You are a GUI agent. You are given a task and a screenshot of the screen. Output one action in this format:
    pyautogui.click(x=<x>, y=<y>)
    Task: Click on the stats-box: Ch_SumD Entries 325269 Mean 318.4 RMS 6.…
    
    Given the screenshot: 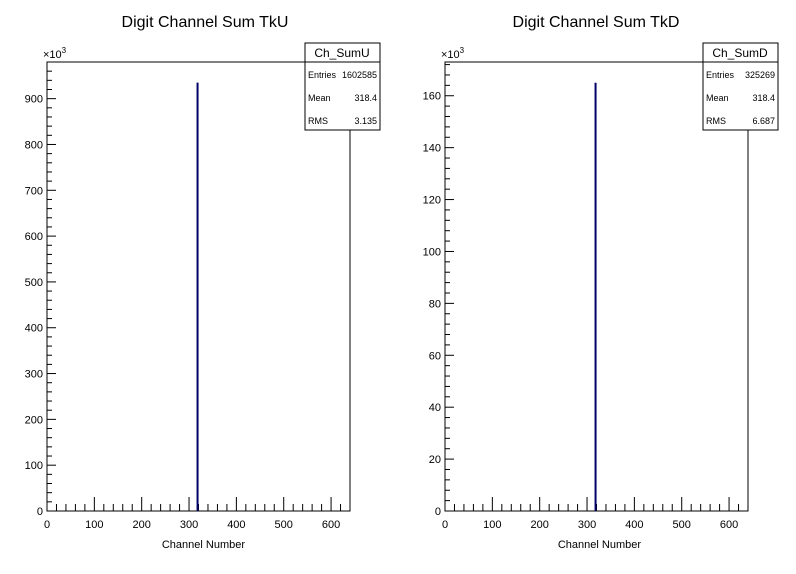 What is the action you would take?
    pyautogui.click(x=740, y=86)
    